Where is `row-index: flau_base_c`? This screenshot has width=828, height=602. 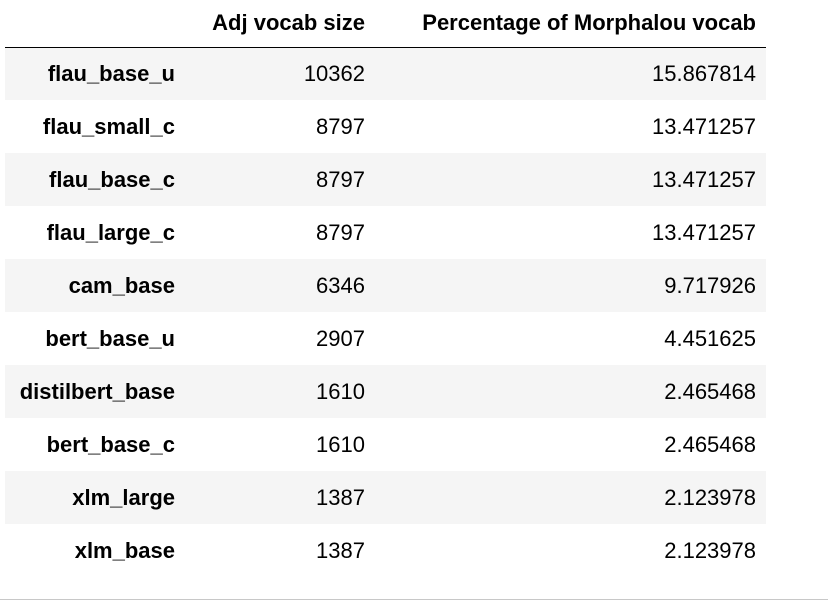
row-index: flau_base_c is located at coordinates (112, 179).